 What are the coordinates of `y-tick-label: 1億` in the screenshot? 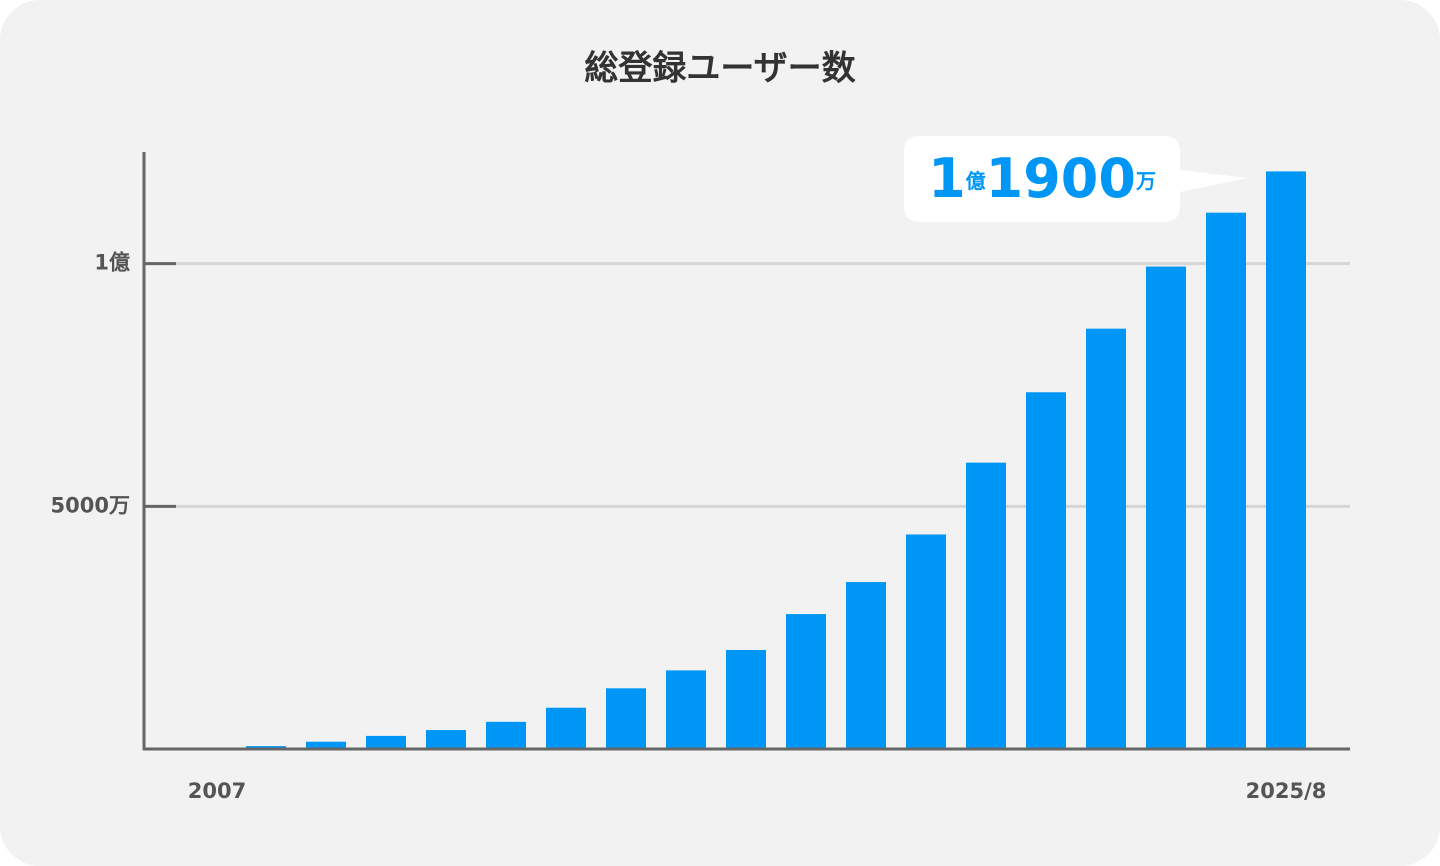 It's located at (112, 263).